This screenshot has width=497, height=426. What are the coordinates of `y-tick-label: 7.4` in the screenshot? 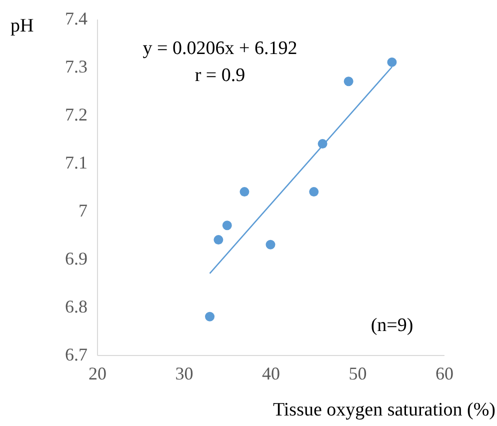 It's located at (76, 18).